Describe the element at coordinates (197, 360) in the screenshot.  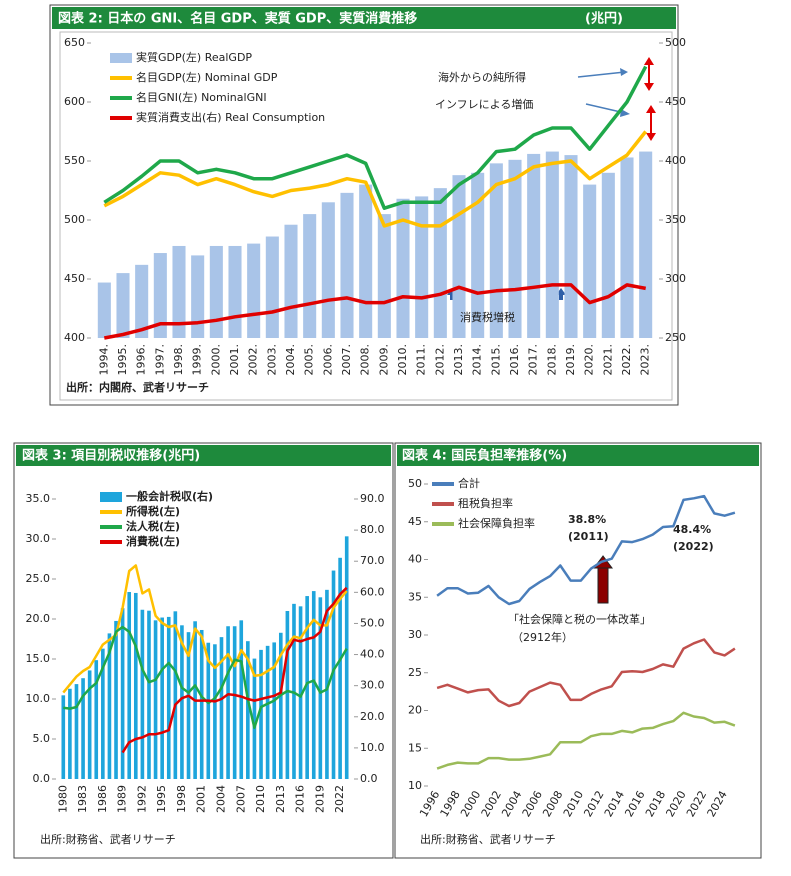
I see `x-tick-label: 1999.` at that location.